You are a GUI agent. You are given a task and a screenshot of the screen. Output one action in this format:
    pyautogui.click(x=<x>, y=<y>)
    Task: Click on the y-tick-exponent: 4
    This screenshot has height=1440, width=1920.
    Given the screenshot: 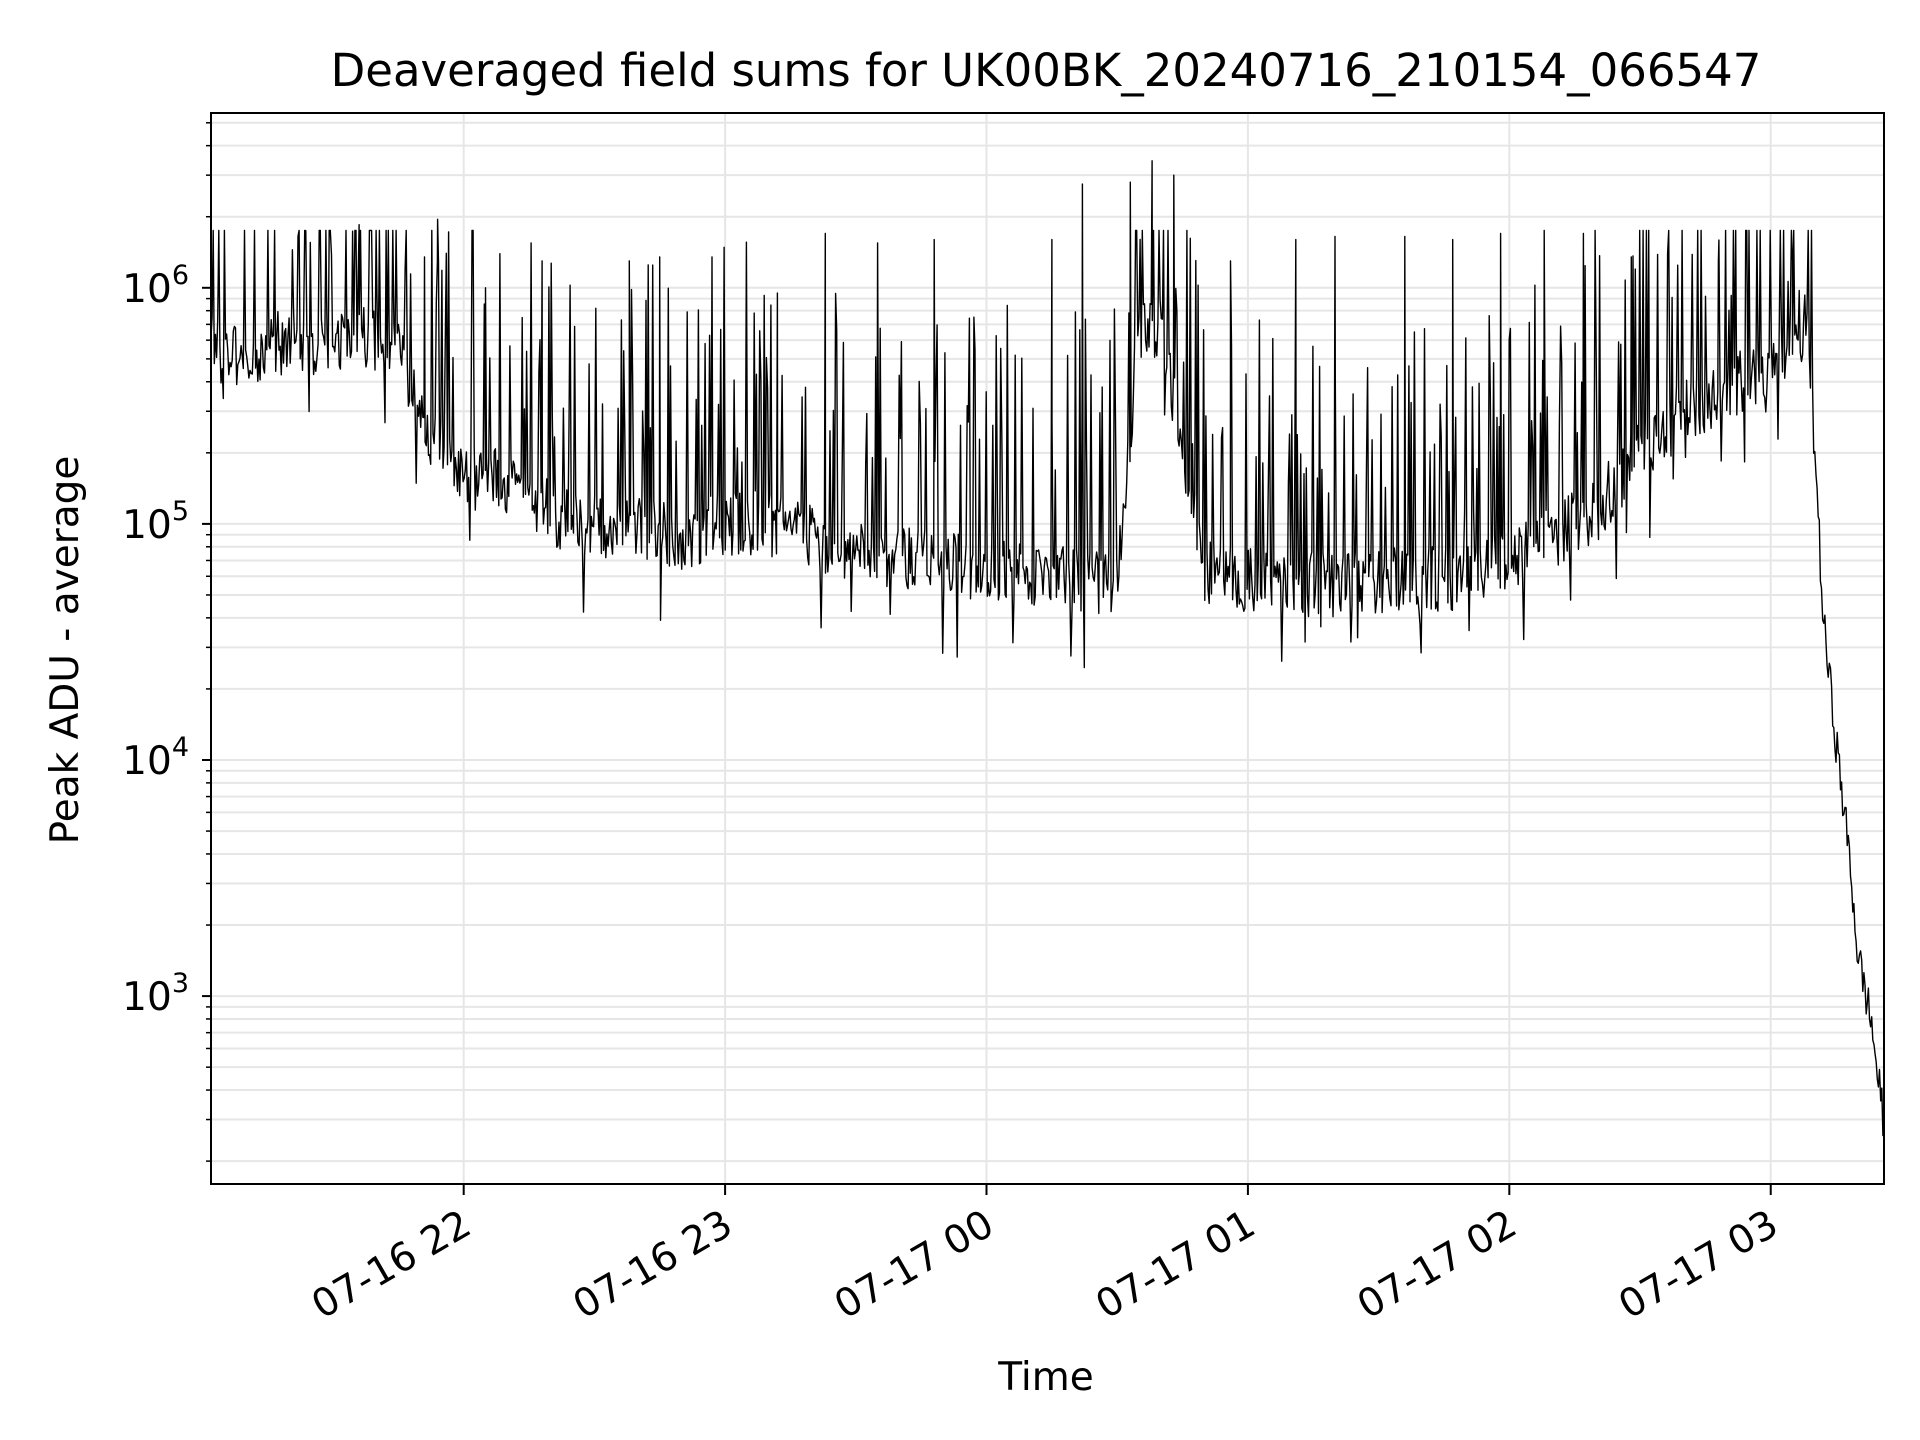 What is the action you would take?
    pyautogui.click(x=180, y=747)
    